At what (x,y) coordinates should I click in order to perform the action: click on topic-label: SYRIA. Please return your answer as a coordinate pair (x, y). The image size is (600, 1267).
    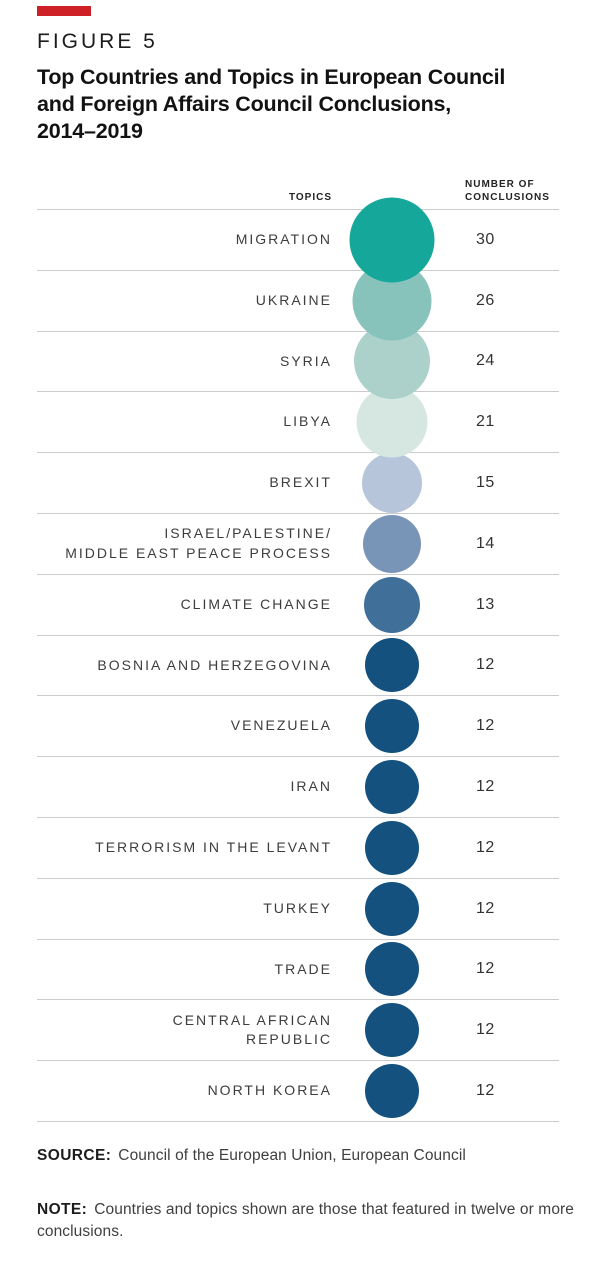
    Looking at the image, I should click on (305, 360).